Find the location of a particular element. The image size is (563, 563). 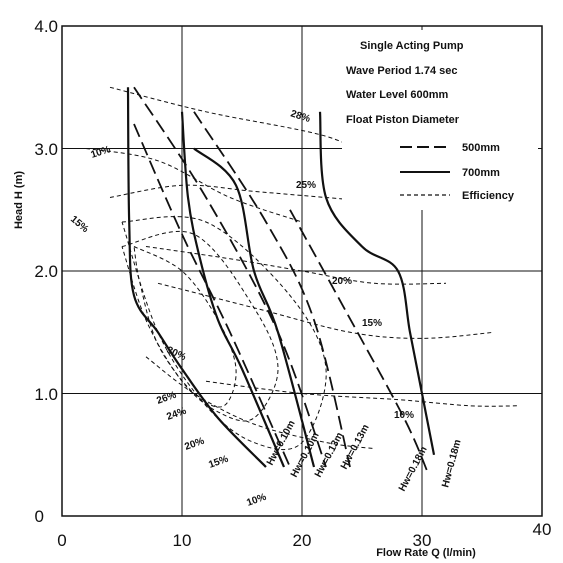

eff-label-20-lower: 20% is located at coordinates (194, 444).